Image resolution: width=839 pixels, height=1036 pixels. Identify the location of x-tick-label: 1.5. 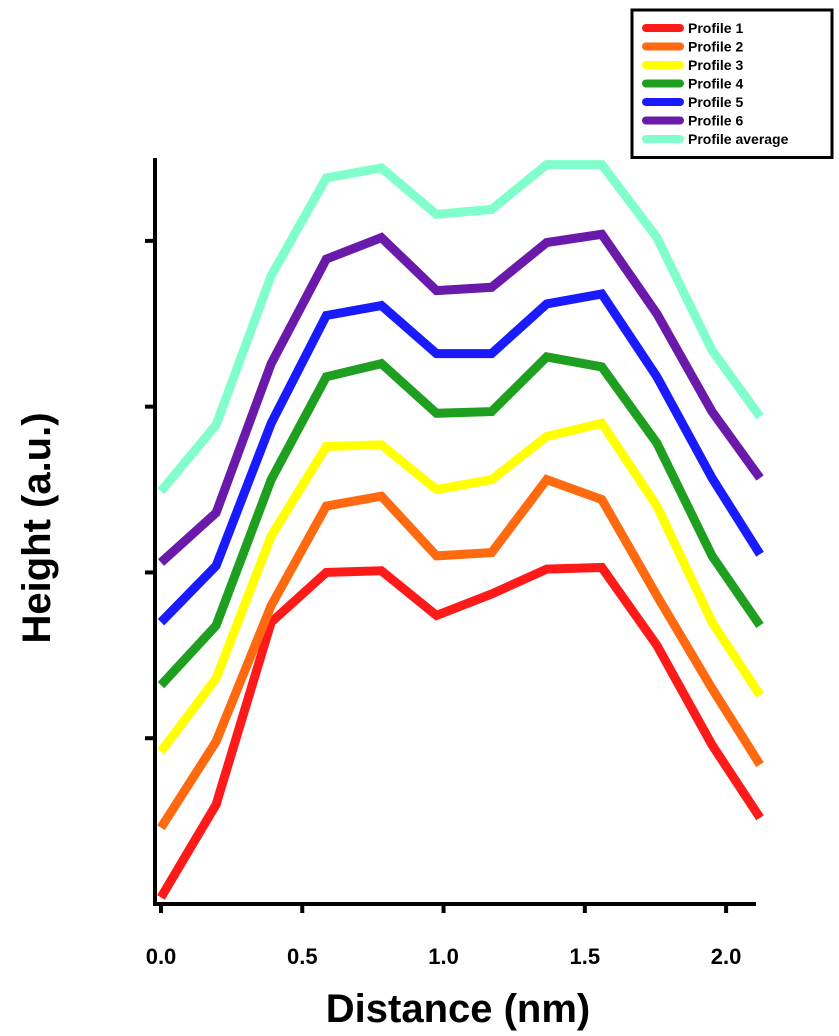
(585, 956).